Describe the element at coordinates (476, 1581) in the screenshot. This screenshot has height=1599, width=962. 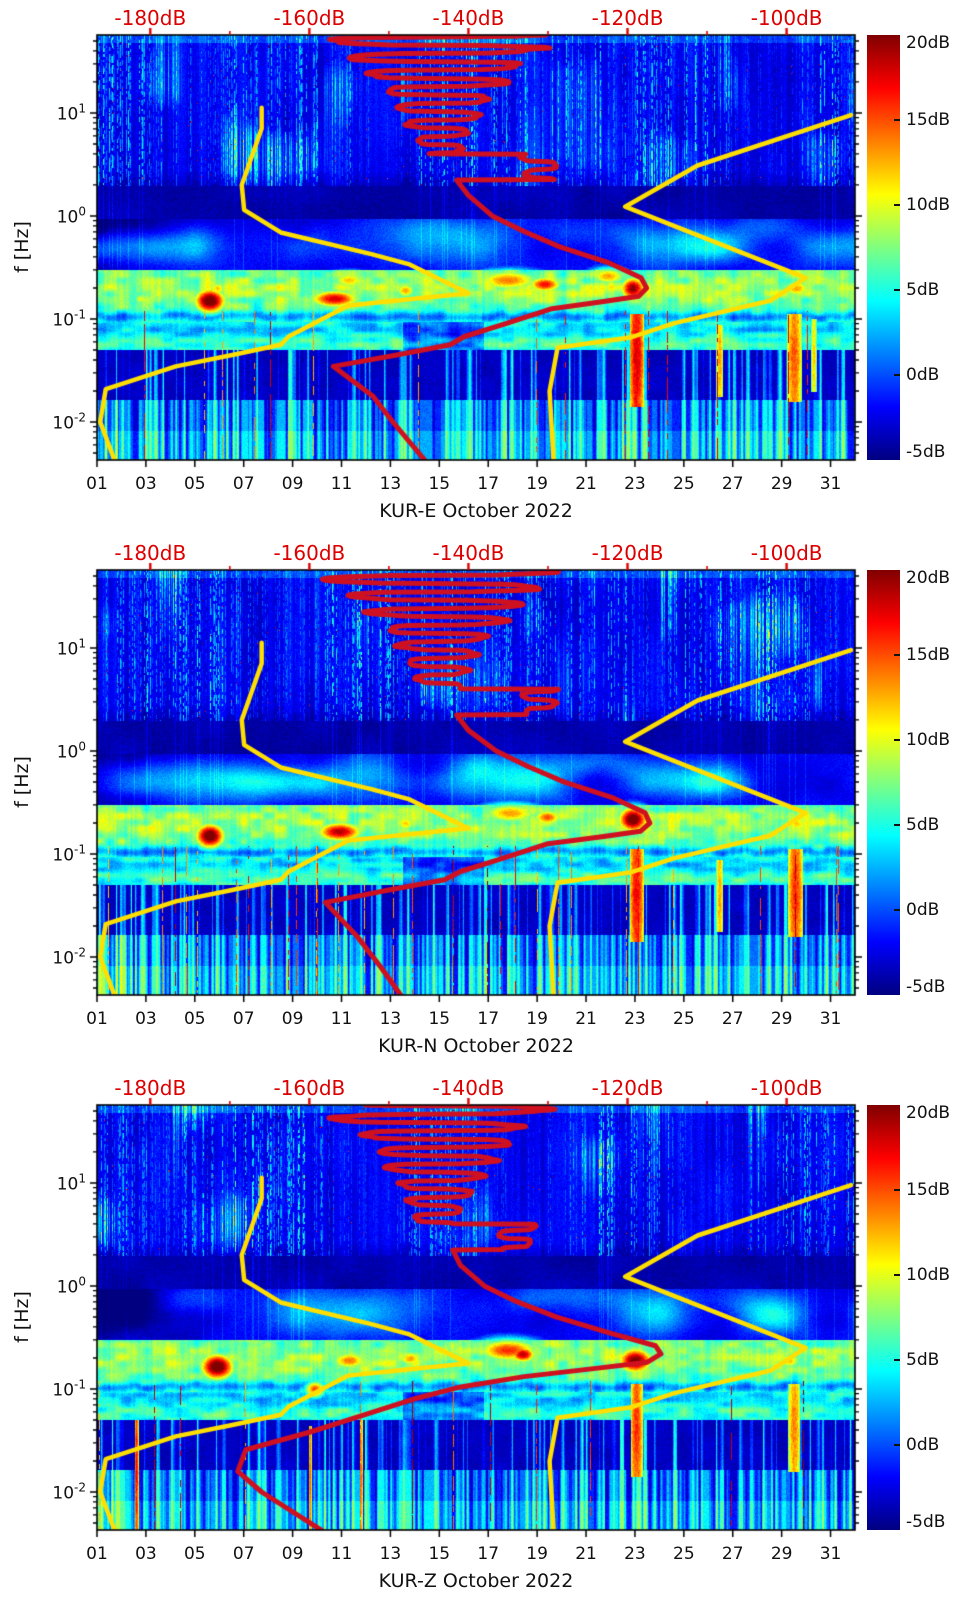
I see `panel-title: KUR-Z October 2022` at that location.